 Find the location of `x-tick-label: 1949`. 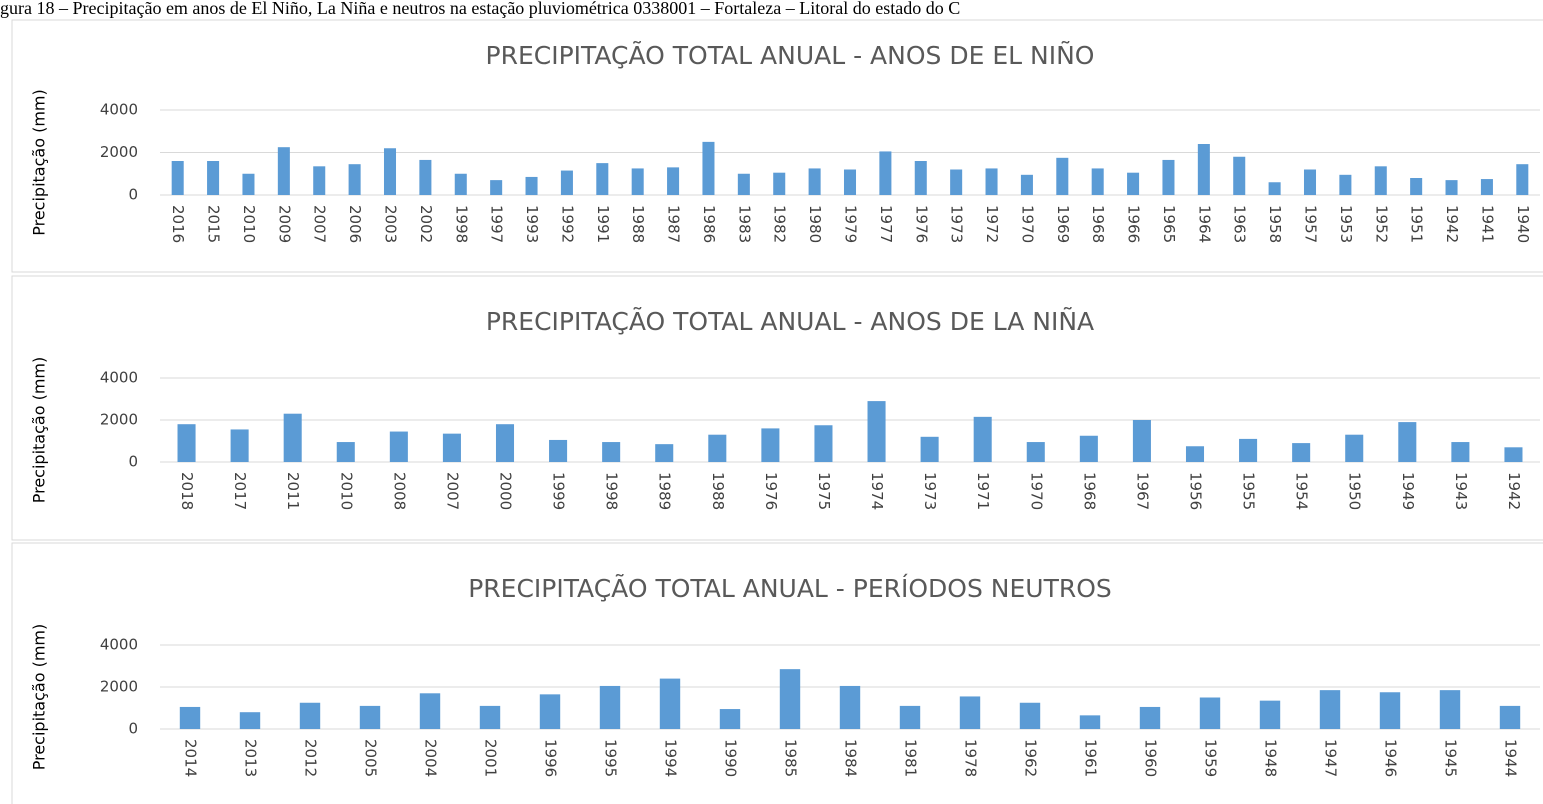

x-tick-label: 1949 is located at coordinates (1408, 491).